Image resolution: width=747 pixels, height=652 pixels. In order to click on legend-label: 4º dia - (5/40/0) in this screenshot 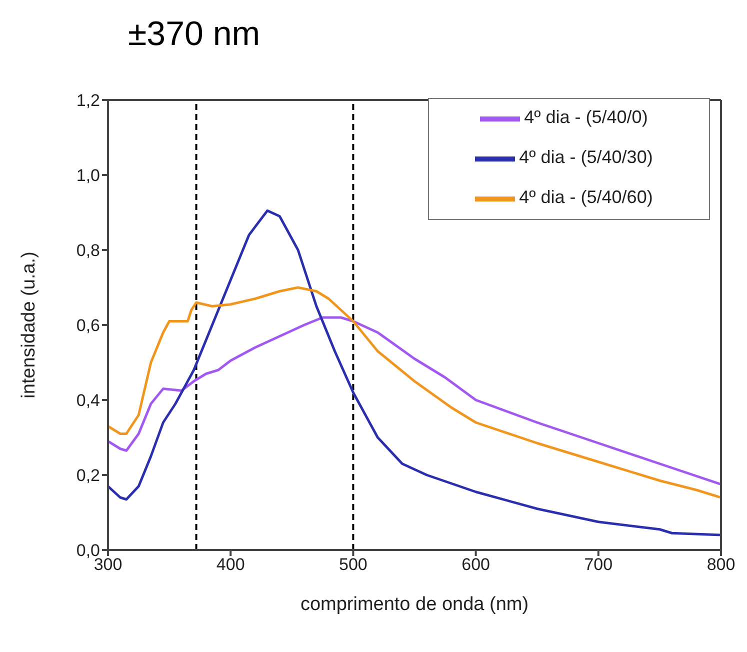, I will do `click(586, 117)`.